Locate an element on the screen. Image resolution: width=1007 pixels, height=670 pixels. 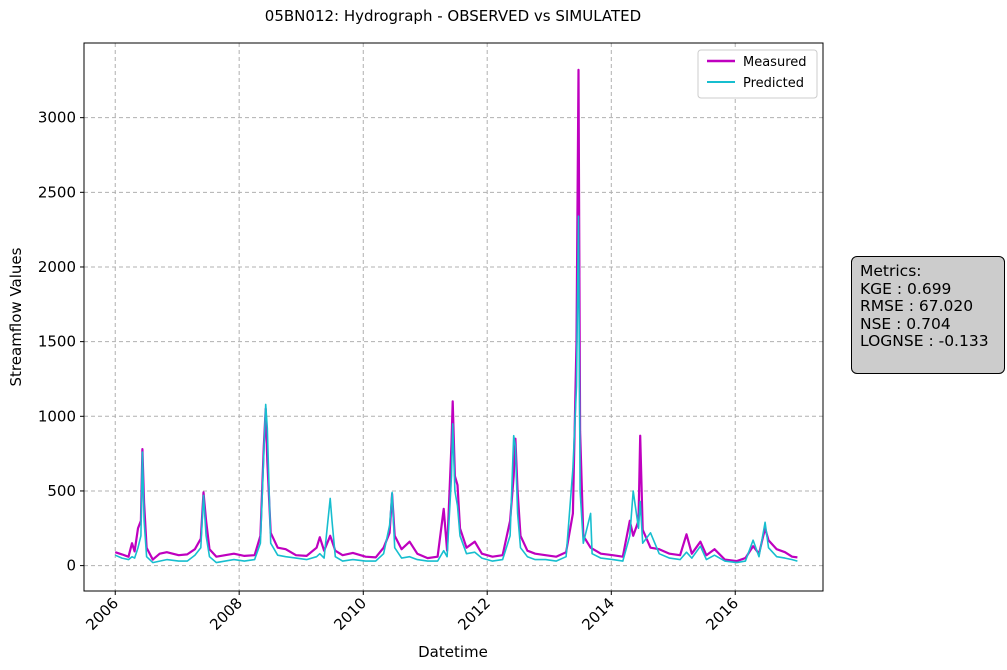
metric-nse: NSE : 0.704 is located at coordinates (905, 323).